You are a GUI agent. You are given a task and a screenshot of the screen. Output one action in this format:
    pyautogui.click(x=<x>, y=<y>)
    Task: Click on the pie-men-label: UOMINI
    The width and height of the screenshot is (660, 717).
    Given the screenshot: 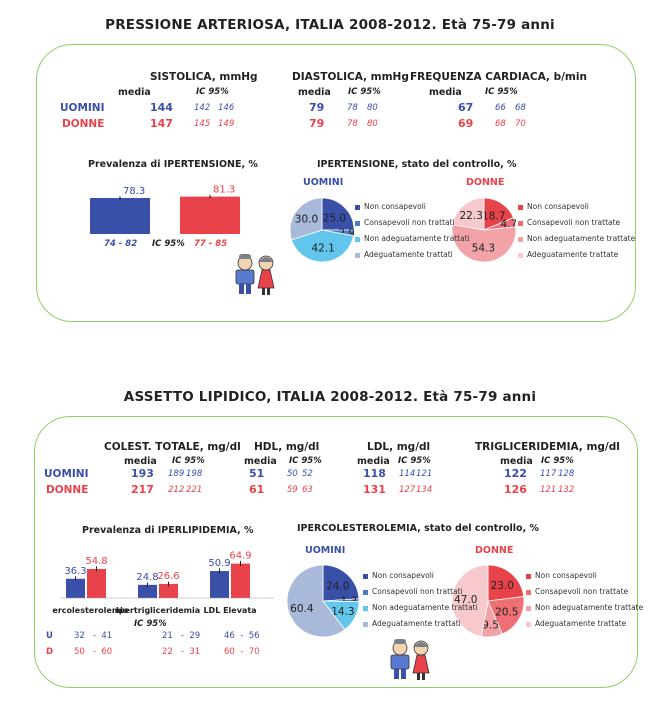 What is the action you would take?
    pyautogui.click(x=325, y=550)
    